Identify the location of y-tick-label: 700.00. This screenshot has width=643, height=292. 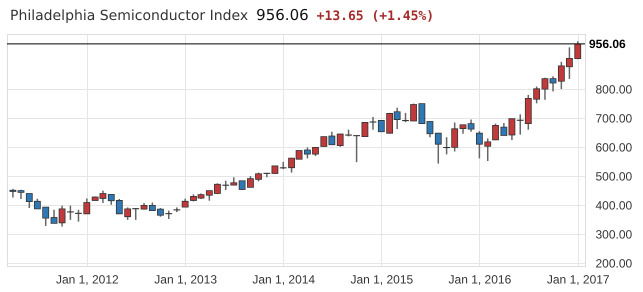
(614, 119).